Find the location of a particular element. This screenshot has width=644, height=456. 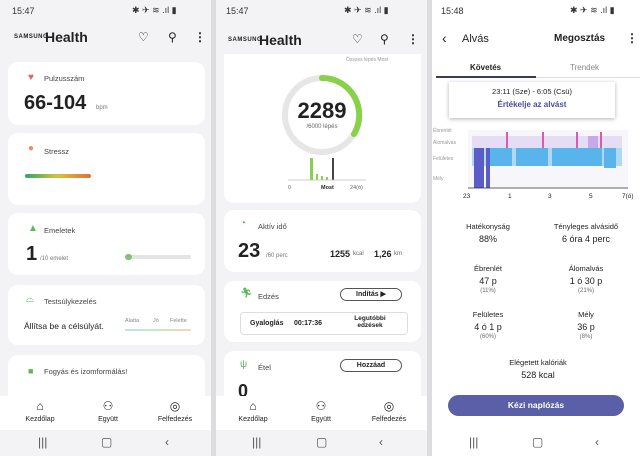

floors-card: ▲ Emeletek 1 /10 emelet is located at coordinates (106, 244).